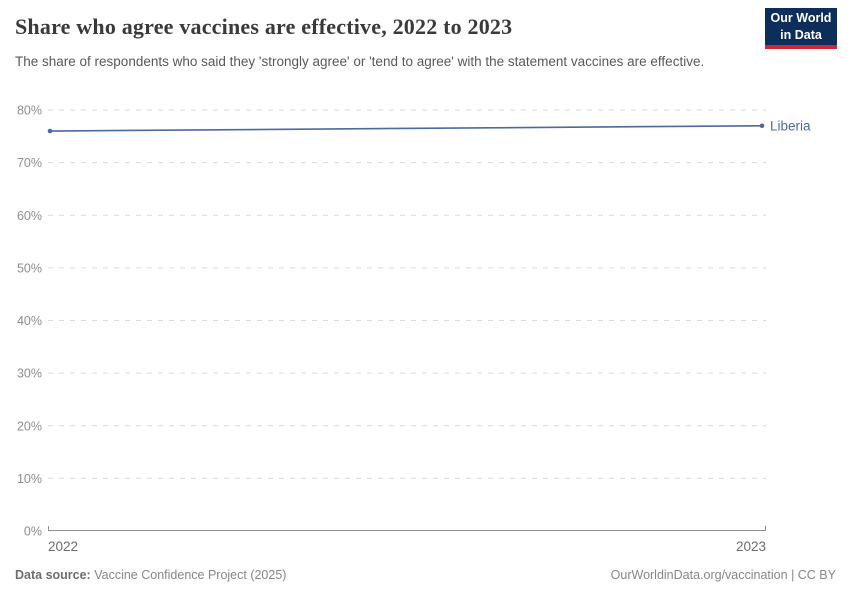  What do you see at coordinates (801, 34) in the screenshot?
I see `owid-logo-line2: in Data` at bounding box center [801, 34].